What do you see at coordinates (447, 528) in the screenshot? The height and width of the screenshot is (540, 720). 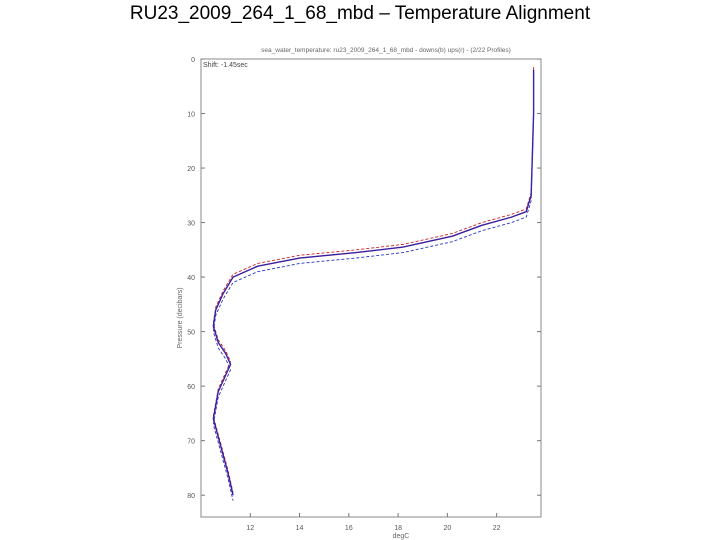 I see `x-tick-label: 20` at bounding box center [447, 528].